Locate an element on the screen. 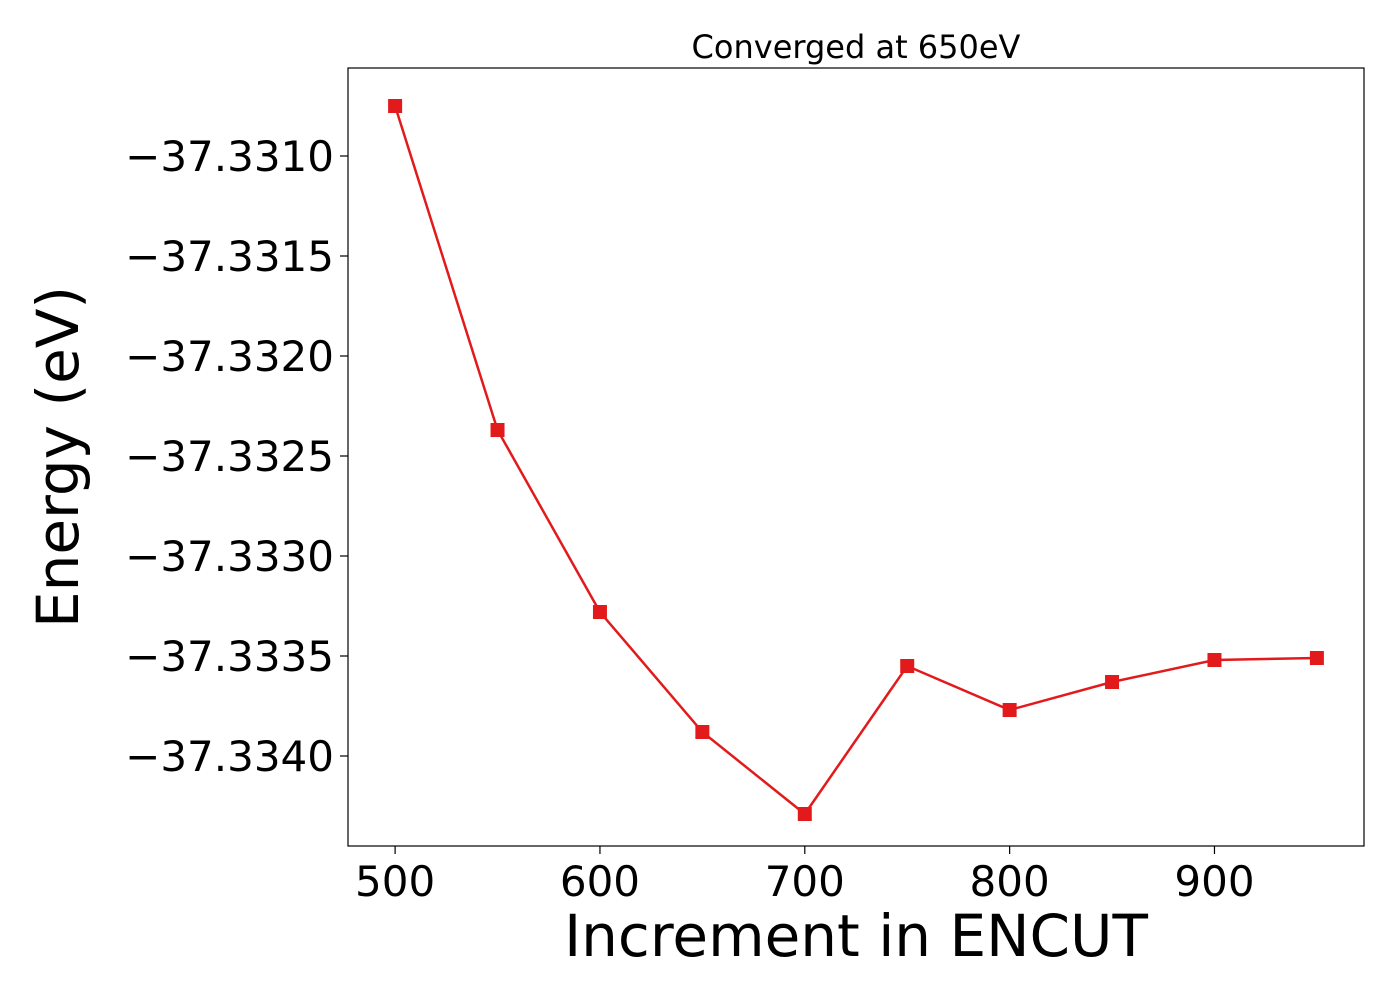 The image size is (1400, 1005). y-tick-label: −37.3335 is located at coordinates (229, 656).